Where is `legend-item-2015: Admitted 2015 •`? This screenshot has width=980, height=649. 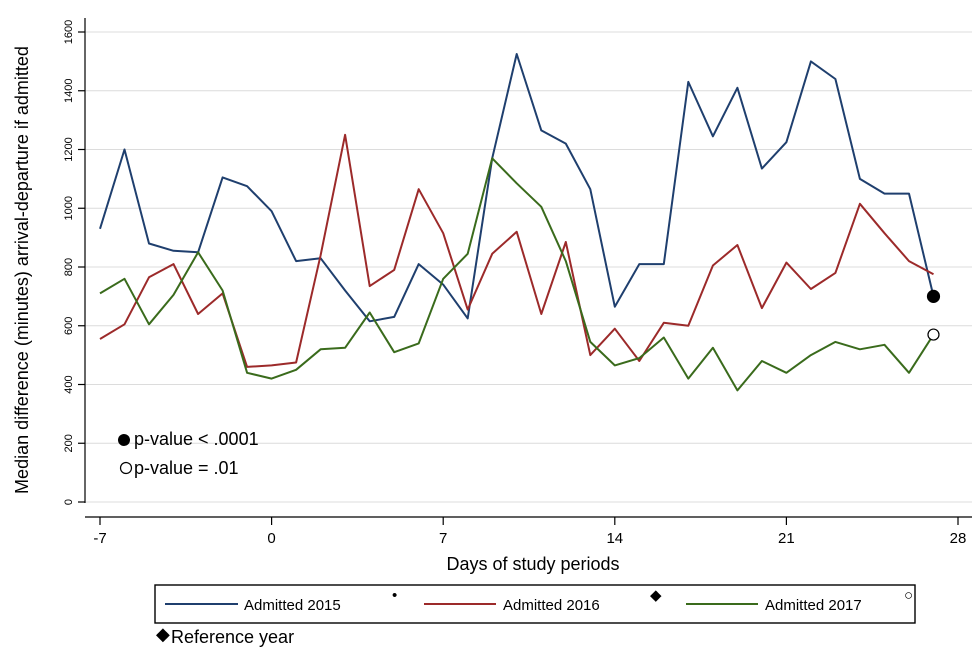
legend-item-2015: Admitted 2015 • is located at coordinates (281, 600).